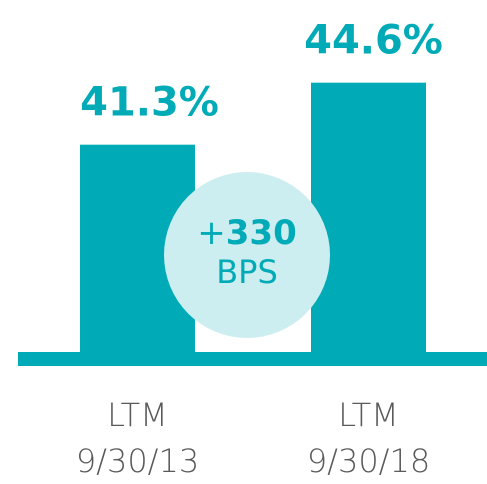 The width and height of the screenshot is (487, 484). Describe the element at coordinates (149, 103) in the screenshot. I see `value-label: 41.3%` at that location.